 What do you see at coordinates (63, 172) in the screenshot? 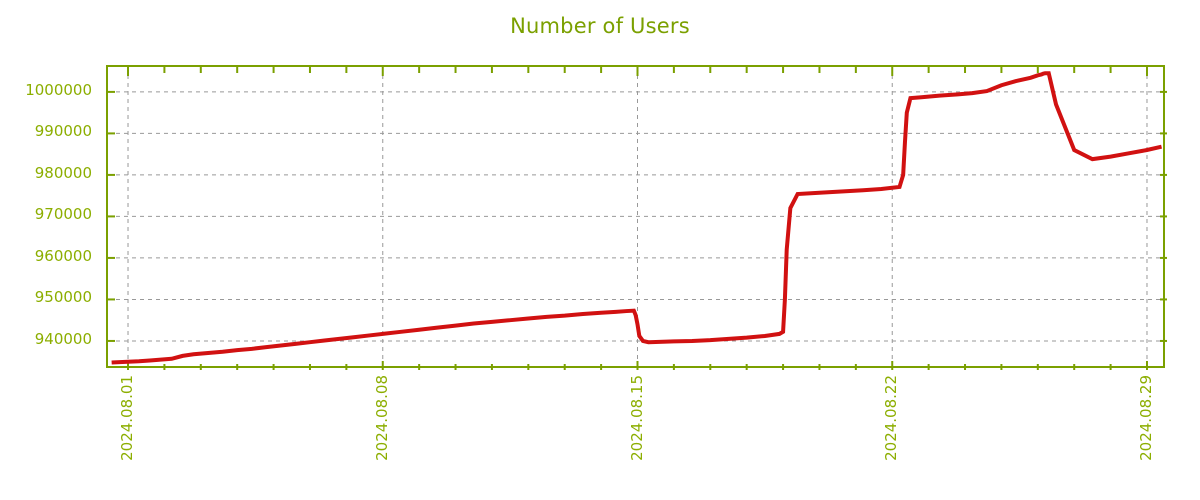
I see `y-axis-label: 980000` at bounding box center [63, 172].